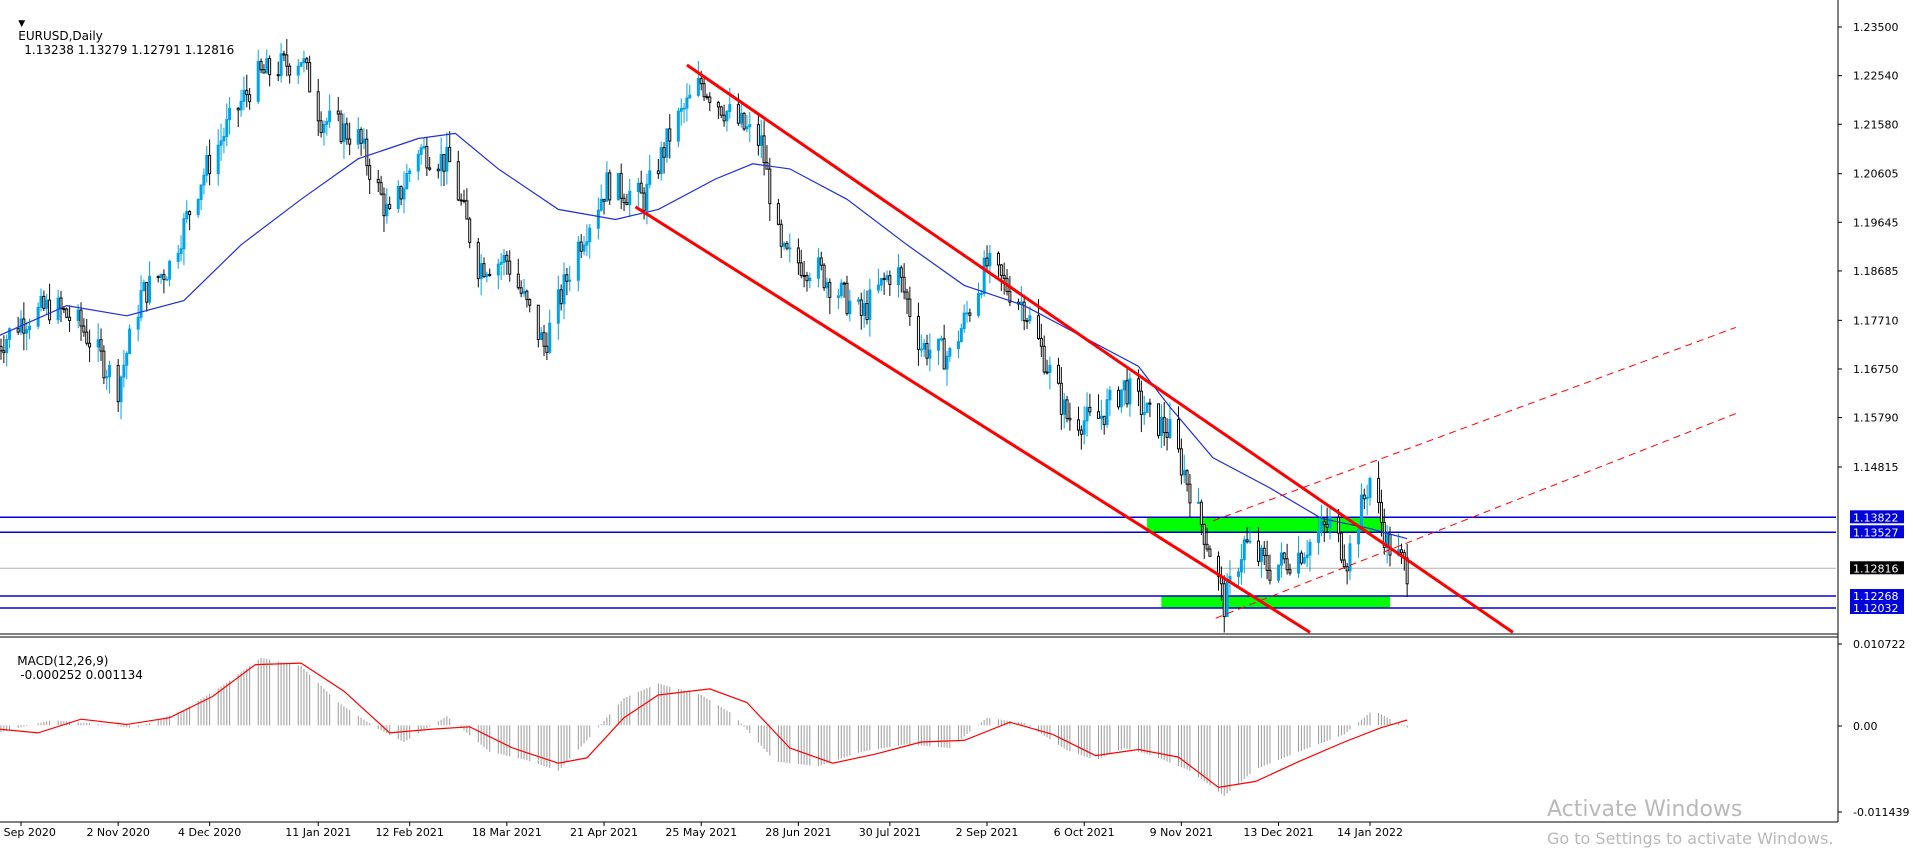 This screenshot has height=868, width=1913. Describe the element at coordinates (1645, 809) in the screenshot. I see `activation-watermark-title: Activate Windows` at that location.